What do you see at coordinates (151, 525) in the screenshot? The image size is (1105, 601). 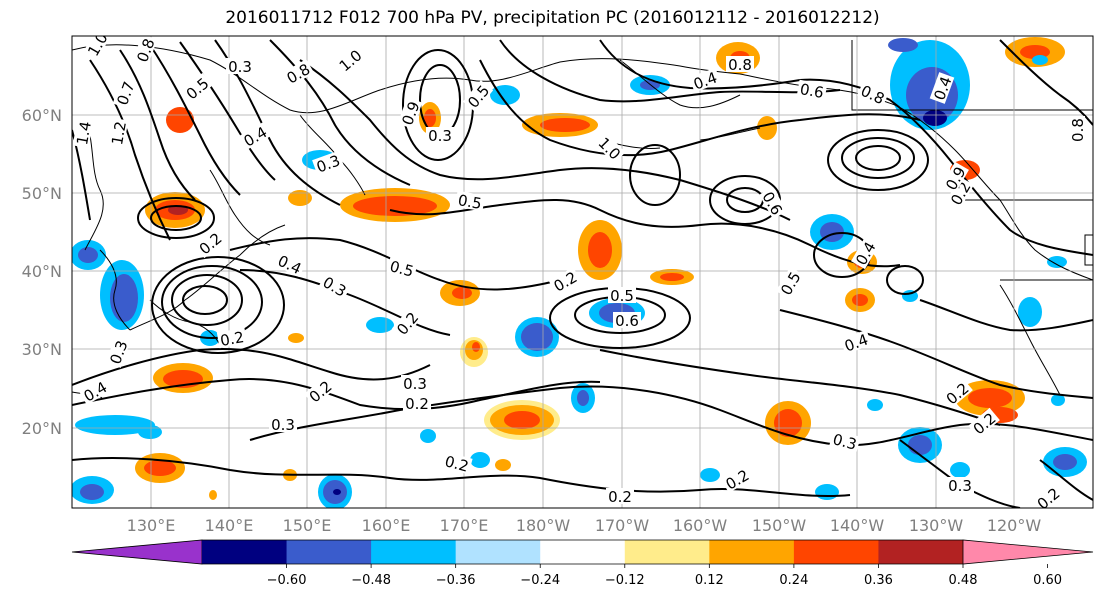 I see `longitude-label: 130°E` at bounding box center [151, 525].